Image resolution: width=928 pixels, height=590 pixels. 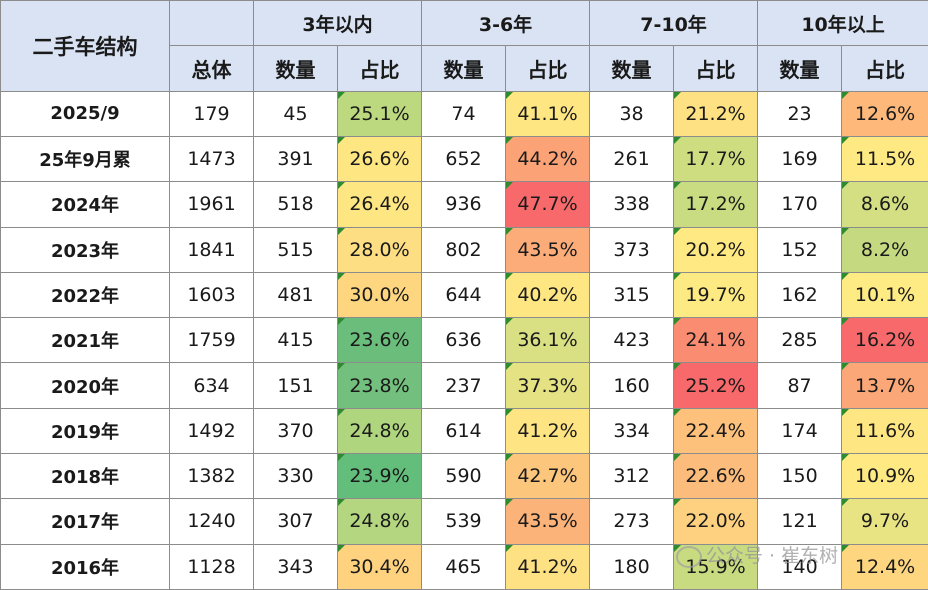 I want to click on share-cell: 20.2%, so click(x=716, y=249).